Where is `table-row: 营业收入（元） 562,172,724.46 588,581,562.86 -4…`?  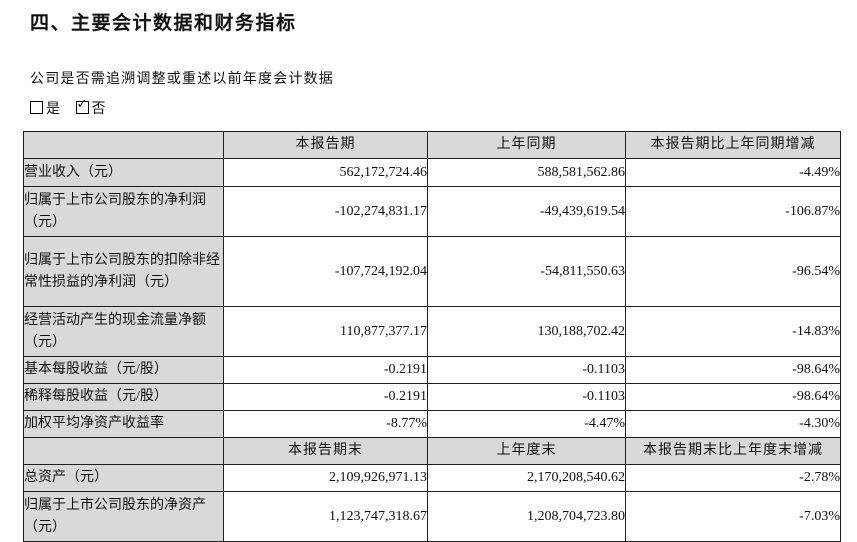
table-row: 营业收入（元） 562,172,724.46 588,581,562.86 -4… is located at coordinates (432, 172).